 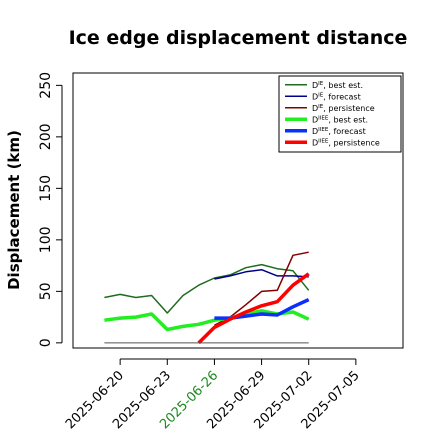 I want to click on y-tick-label: 250, so click(x=46, y=85).